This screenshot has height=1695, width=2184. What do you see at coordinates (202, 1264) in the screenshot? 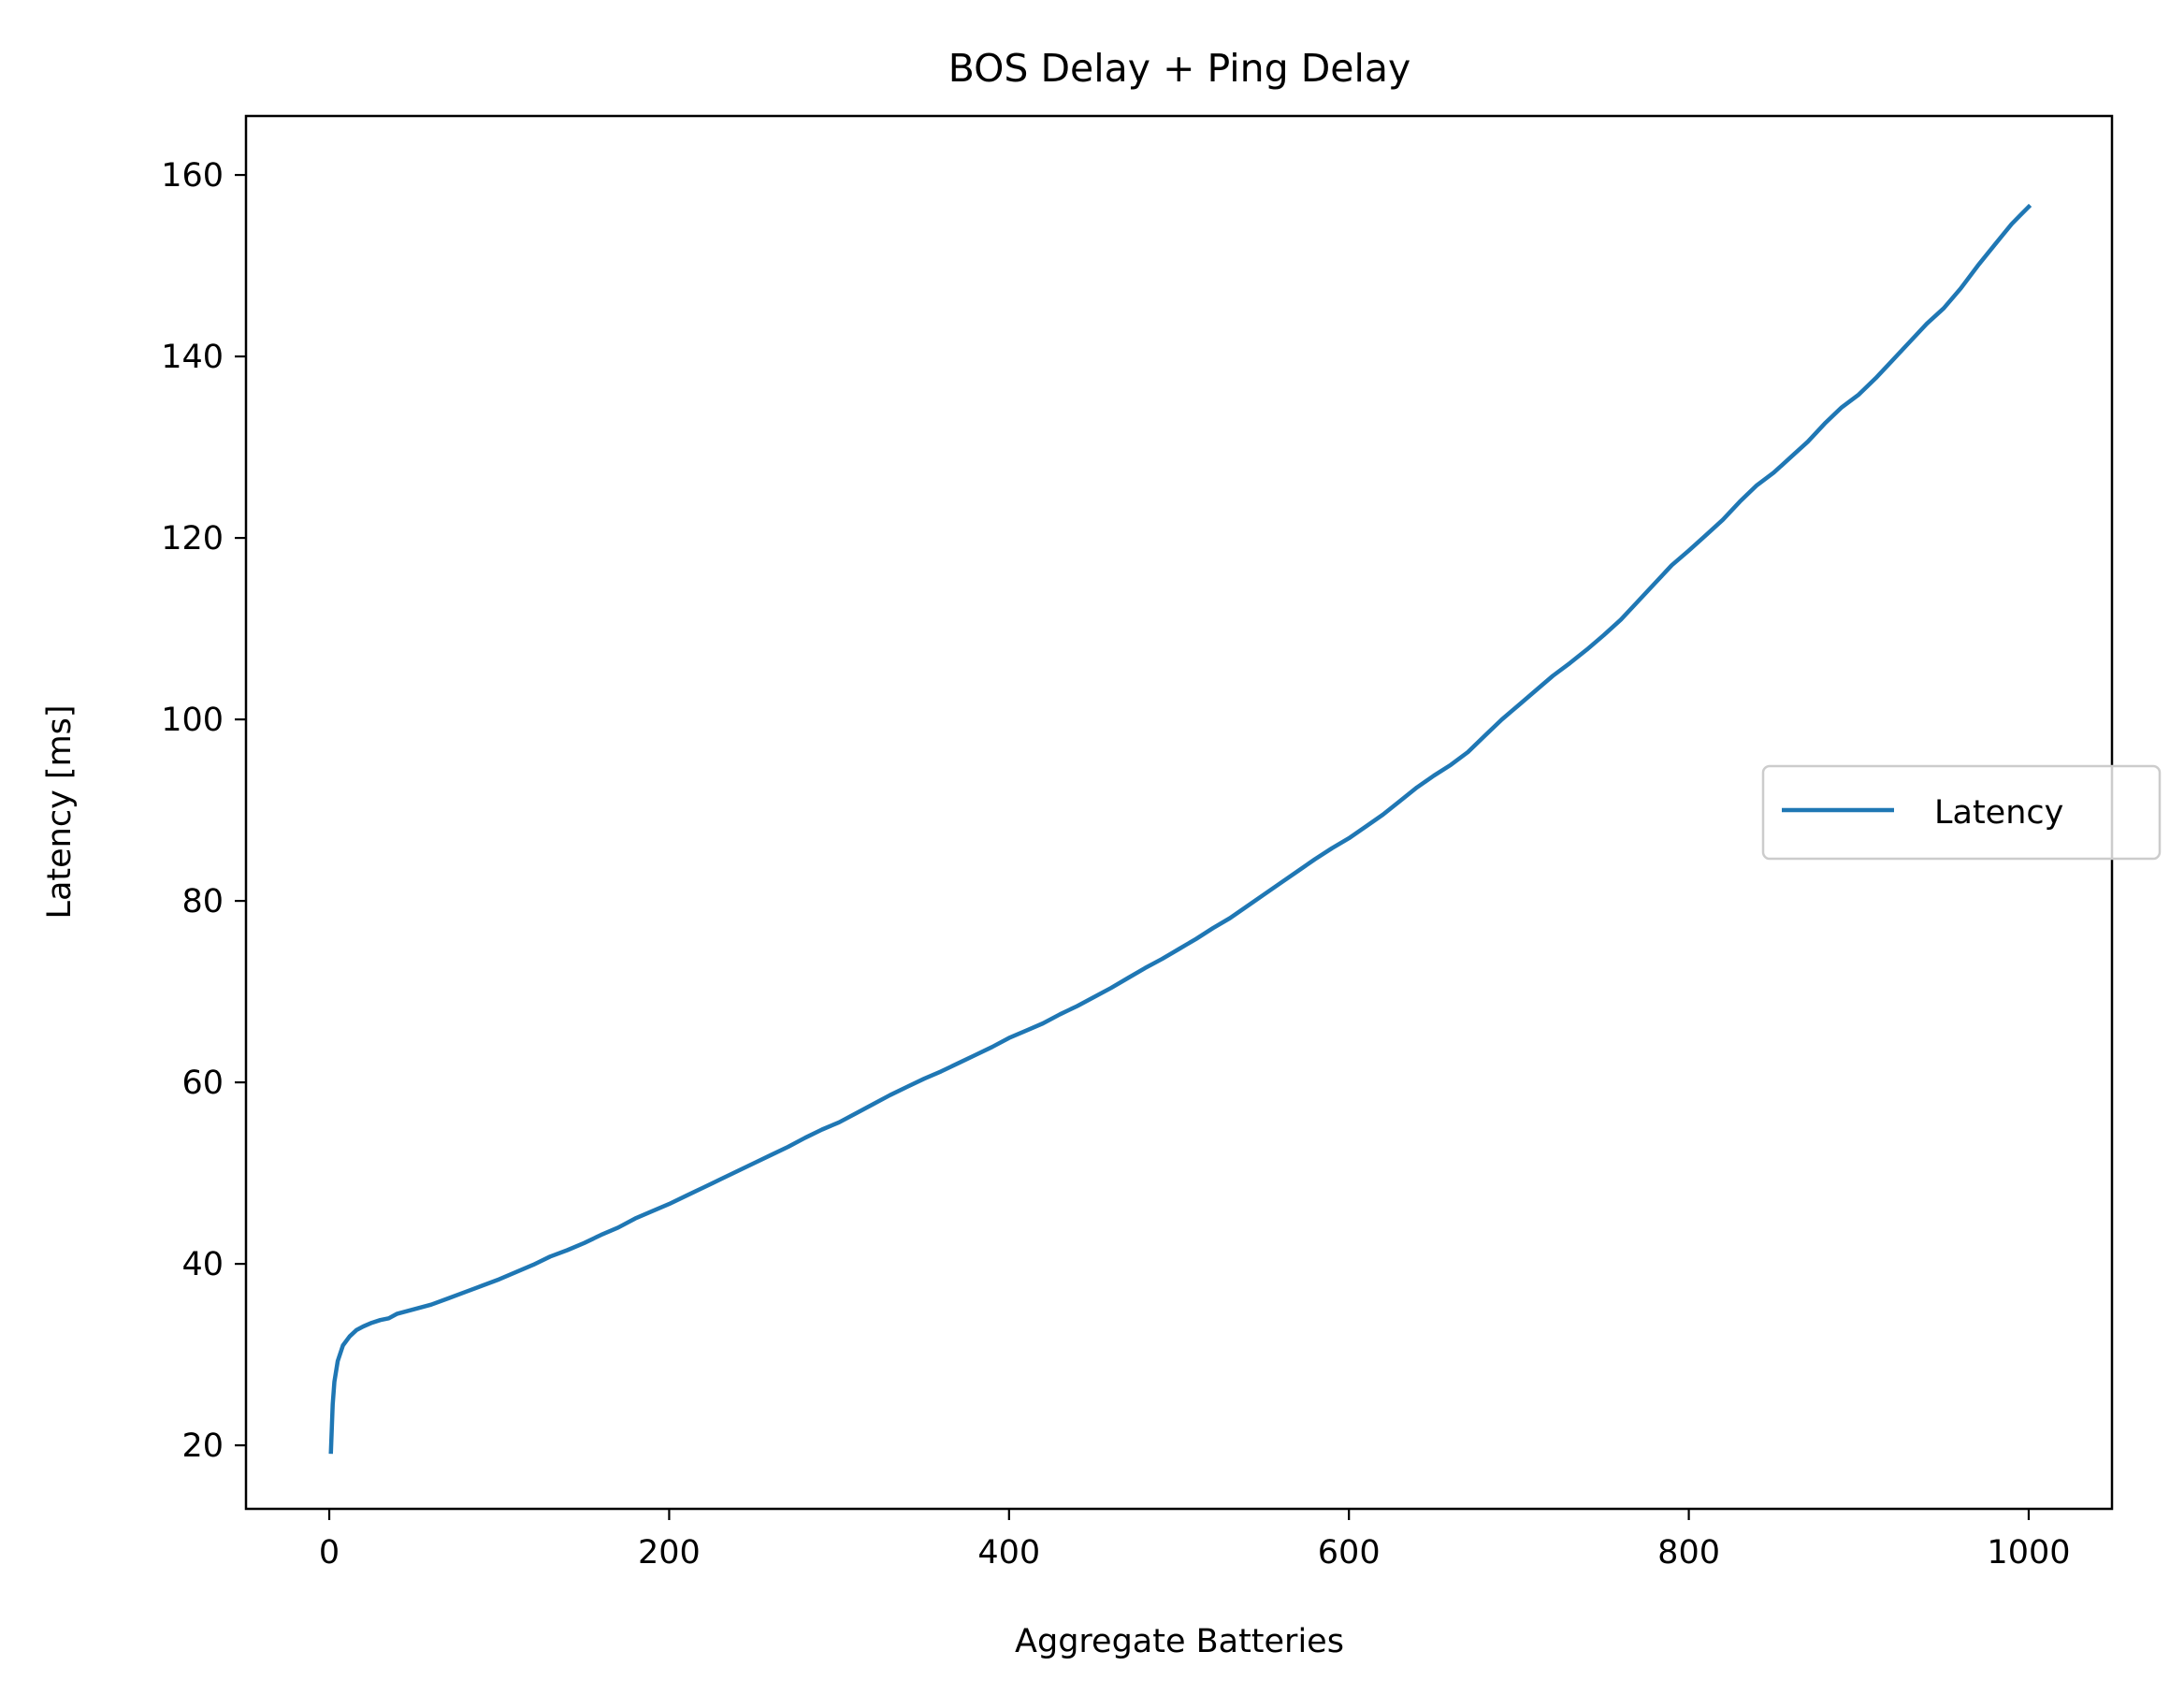
I see `y-tick-label-40: 40` at bounding box center [202, 1264].